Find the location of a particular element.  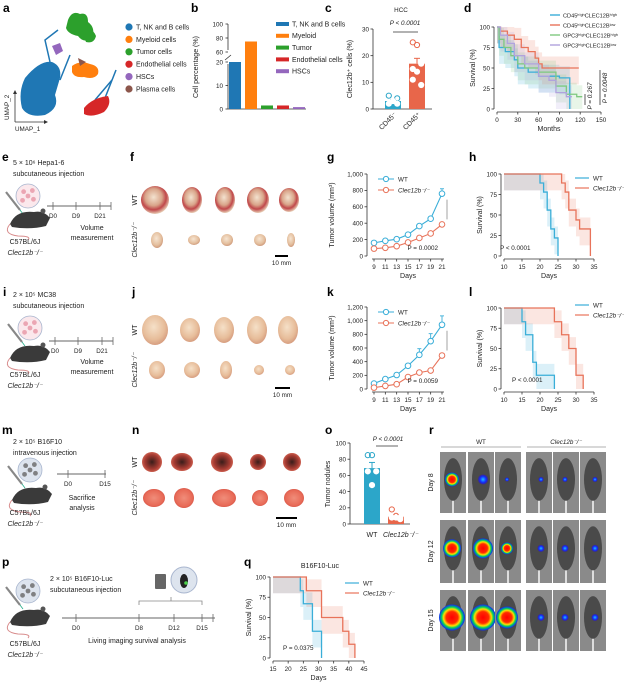

y-tick-label: 25 is located at coordinates (263, 638).